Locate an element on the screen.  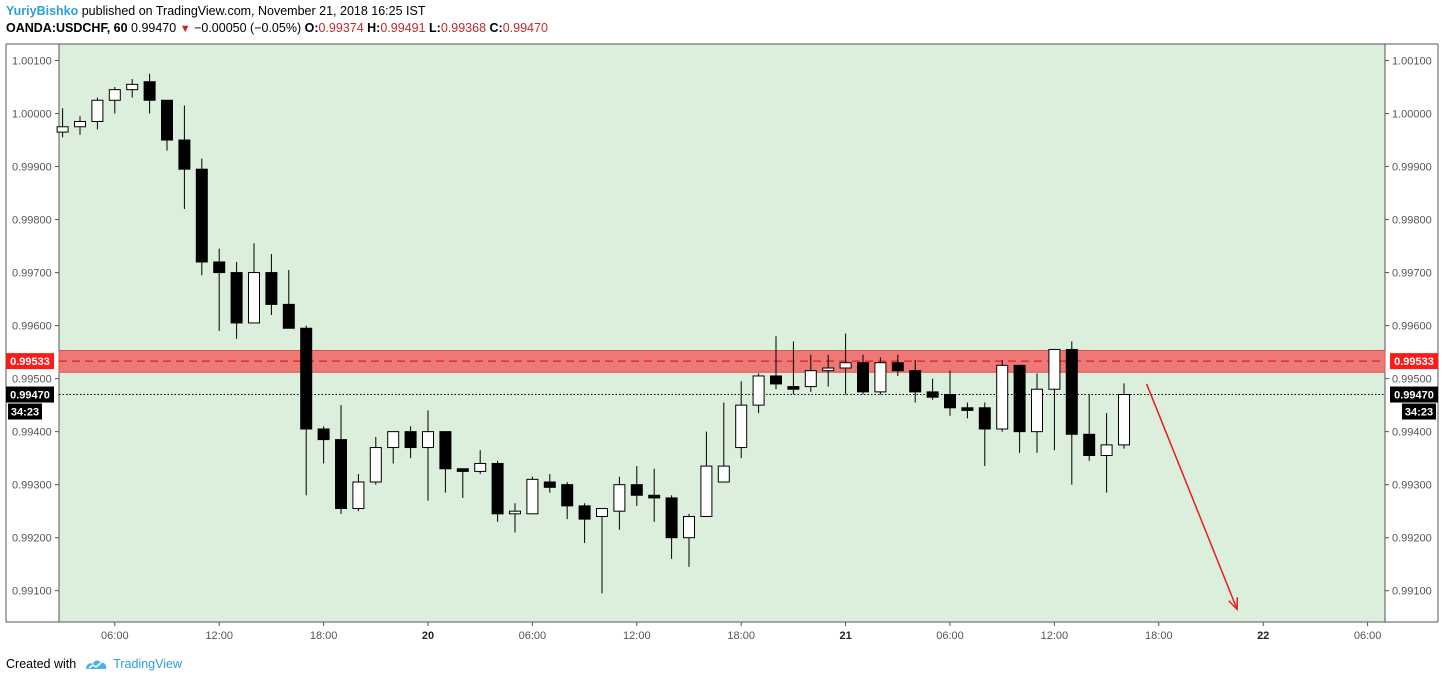
countdown-tag-left-bg is located at coordinates (25, 411).